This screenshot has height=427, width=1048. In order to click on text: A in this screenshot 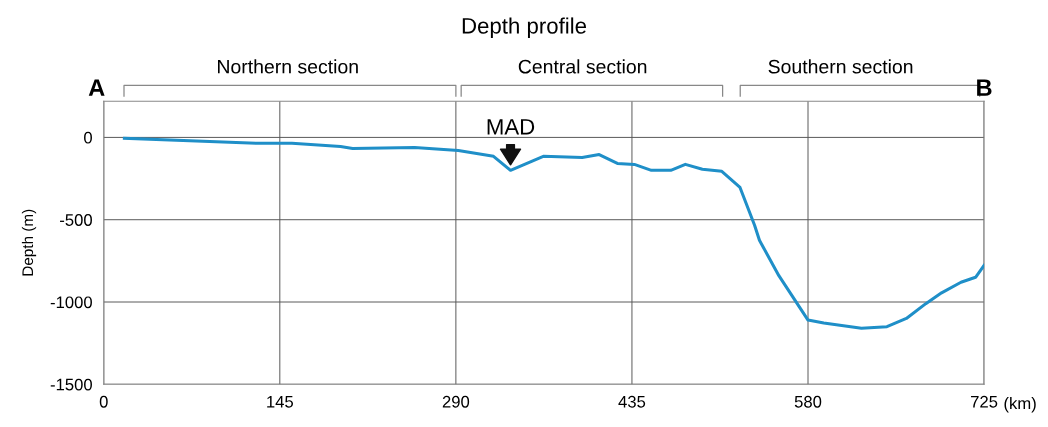, I will do `click(96, 87)`.